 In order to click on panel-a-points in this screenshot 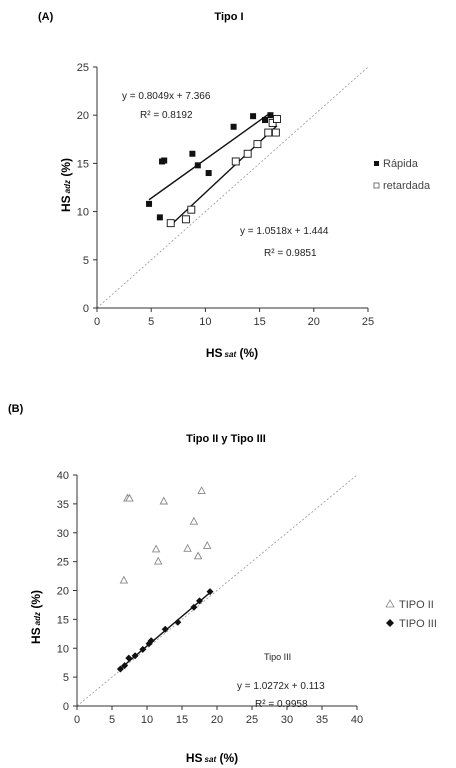, I will do `click(213, 170)`.